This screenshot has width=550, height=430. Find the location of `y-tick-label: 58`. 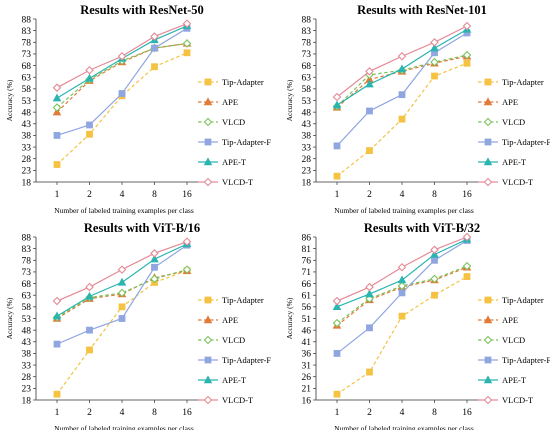

y-tick-label: 58 is located at coordinates (27, 90).